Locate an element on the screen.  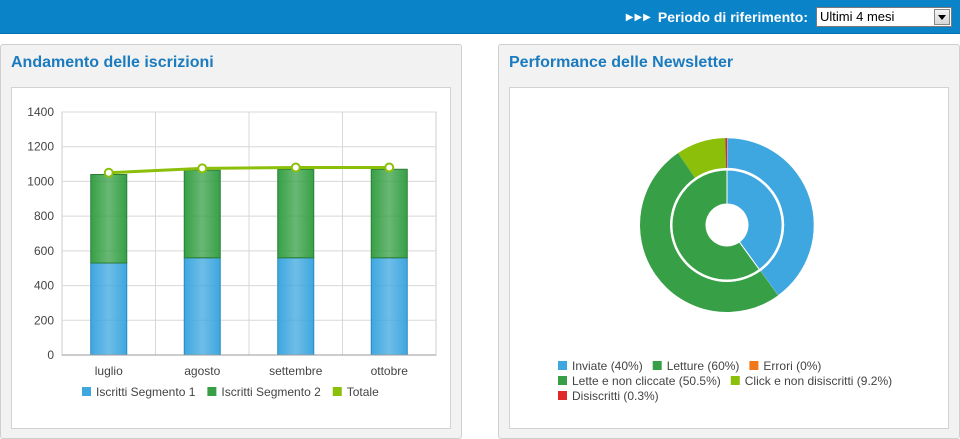
y-tick-label: 200 is located at coordinates (44, 320).